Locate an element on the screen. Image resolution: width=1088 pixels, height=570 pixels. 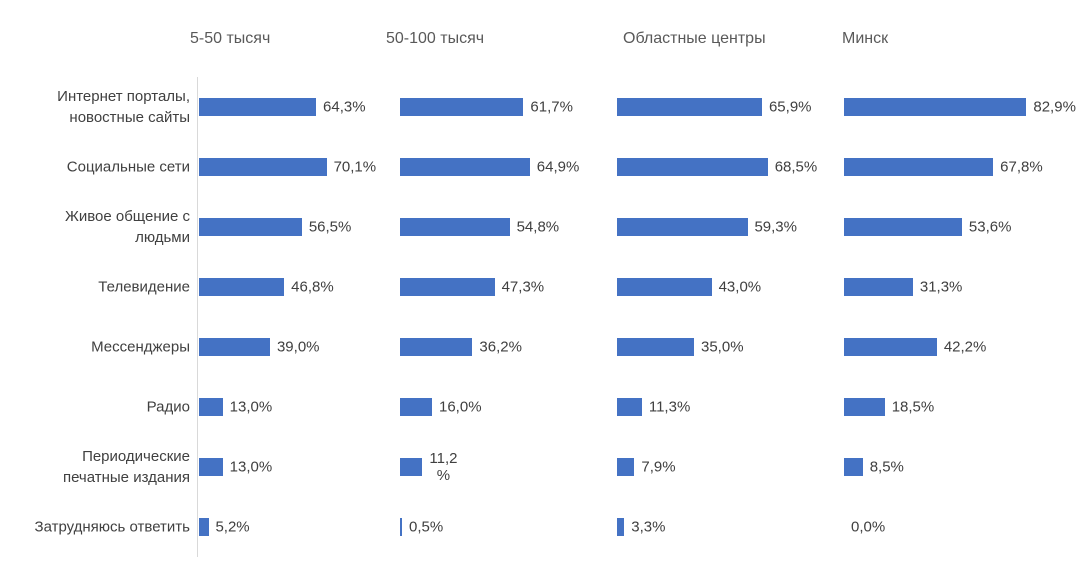
value-label: 3,3% is located at coordinates (648, 527).